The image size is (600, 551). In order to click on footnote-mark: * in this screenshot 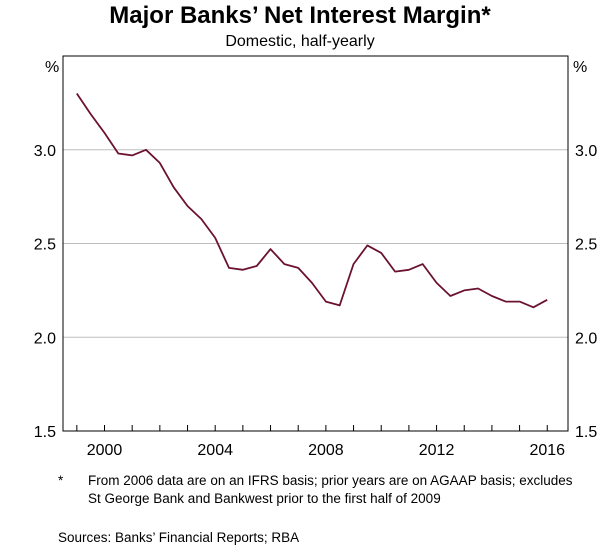, I will do `click(61, 480)`.